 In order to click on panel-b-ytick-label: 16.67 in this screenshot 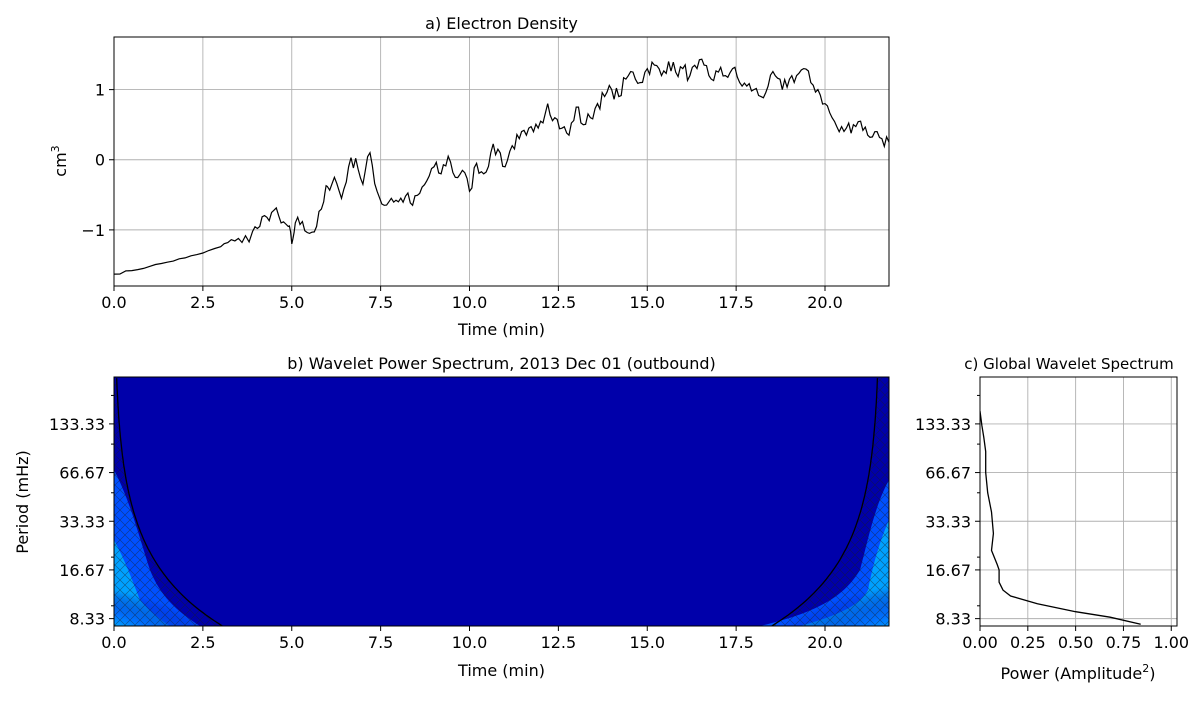, I will do `click(82, 570)`.